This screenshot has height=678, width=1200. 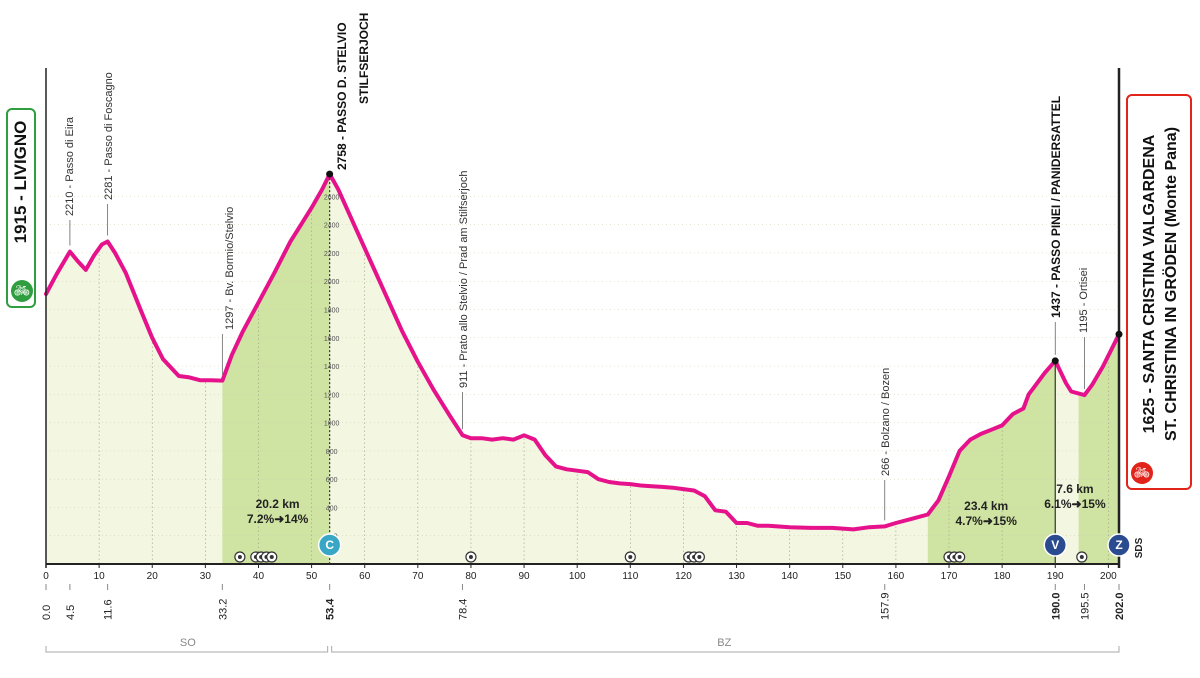 What do you see at coordinates (100, 576) in the screenshot?
I see `x-tick-label: 10` at bounding box center [100, 576].